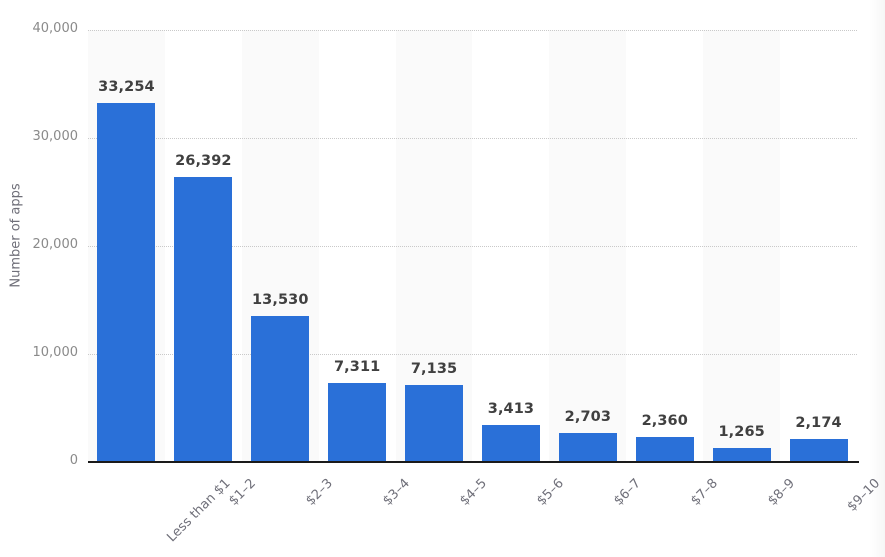 The height and width of the screenshot is (557, 885). Describe the element at coordinates (126, 86) in the screenshot. I see `bar-value-label: 33,254` at that location.